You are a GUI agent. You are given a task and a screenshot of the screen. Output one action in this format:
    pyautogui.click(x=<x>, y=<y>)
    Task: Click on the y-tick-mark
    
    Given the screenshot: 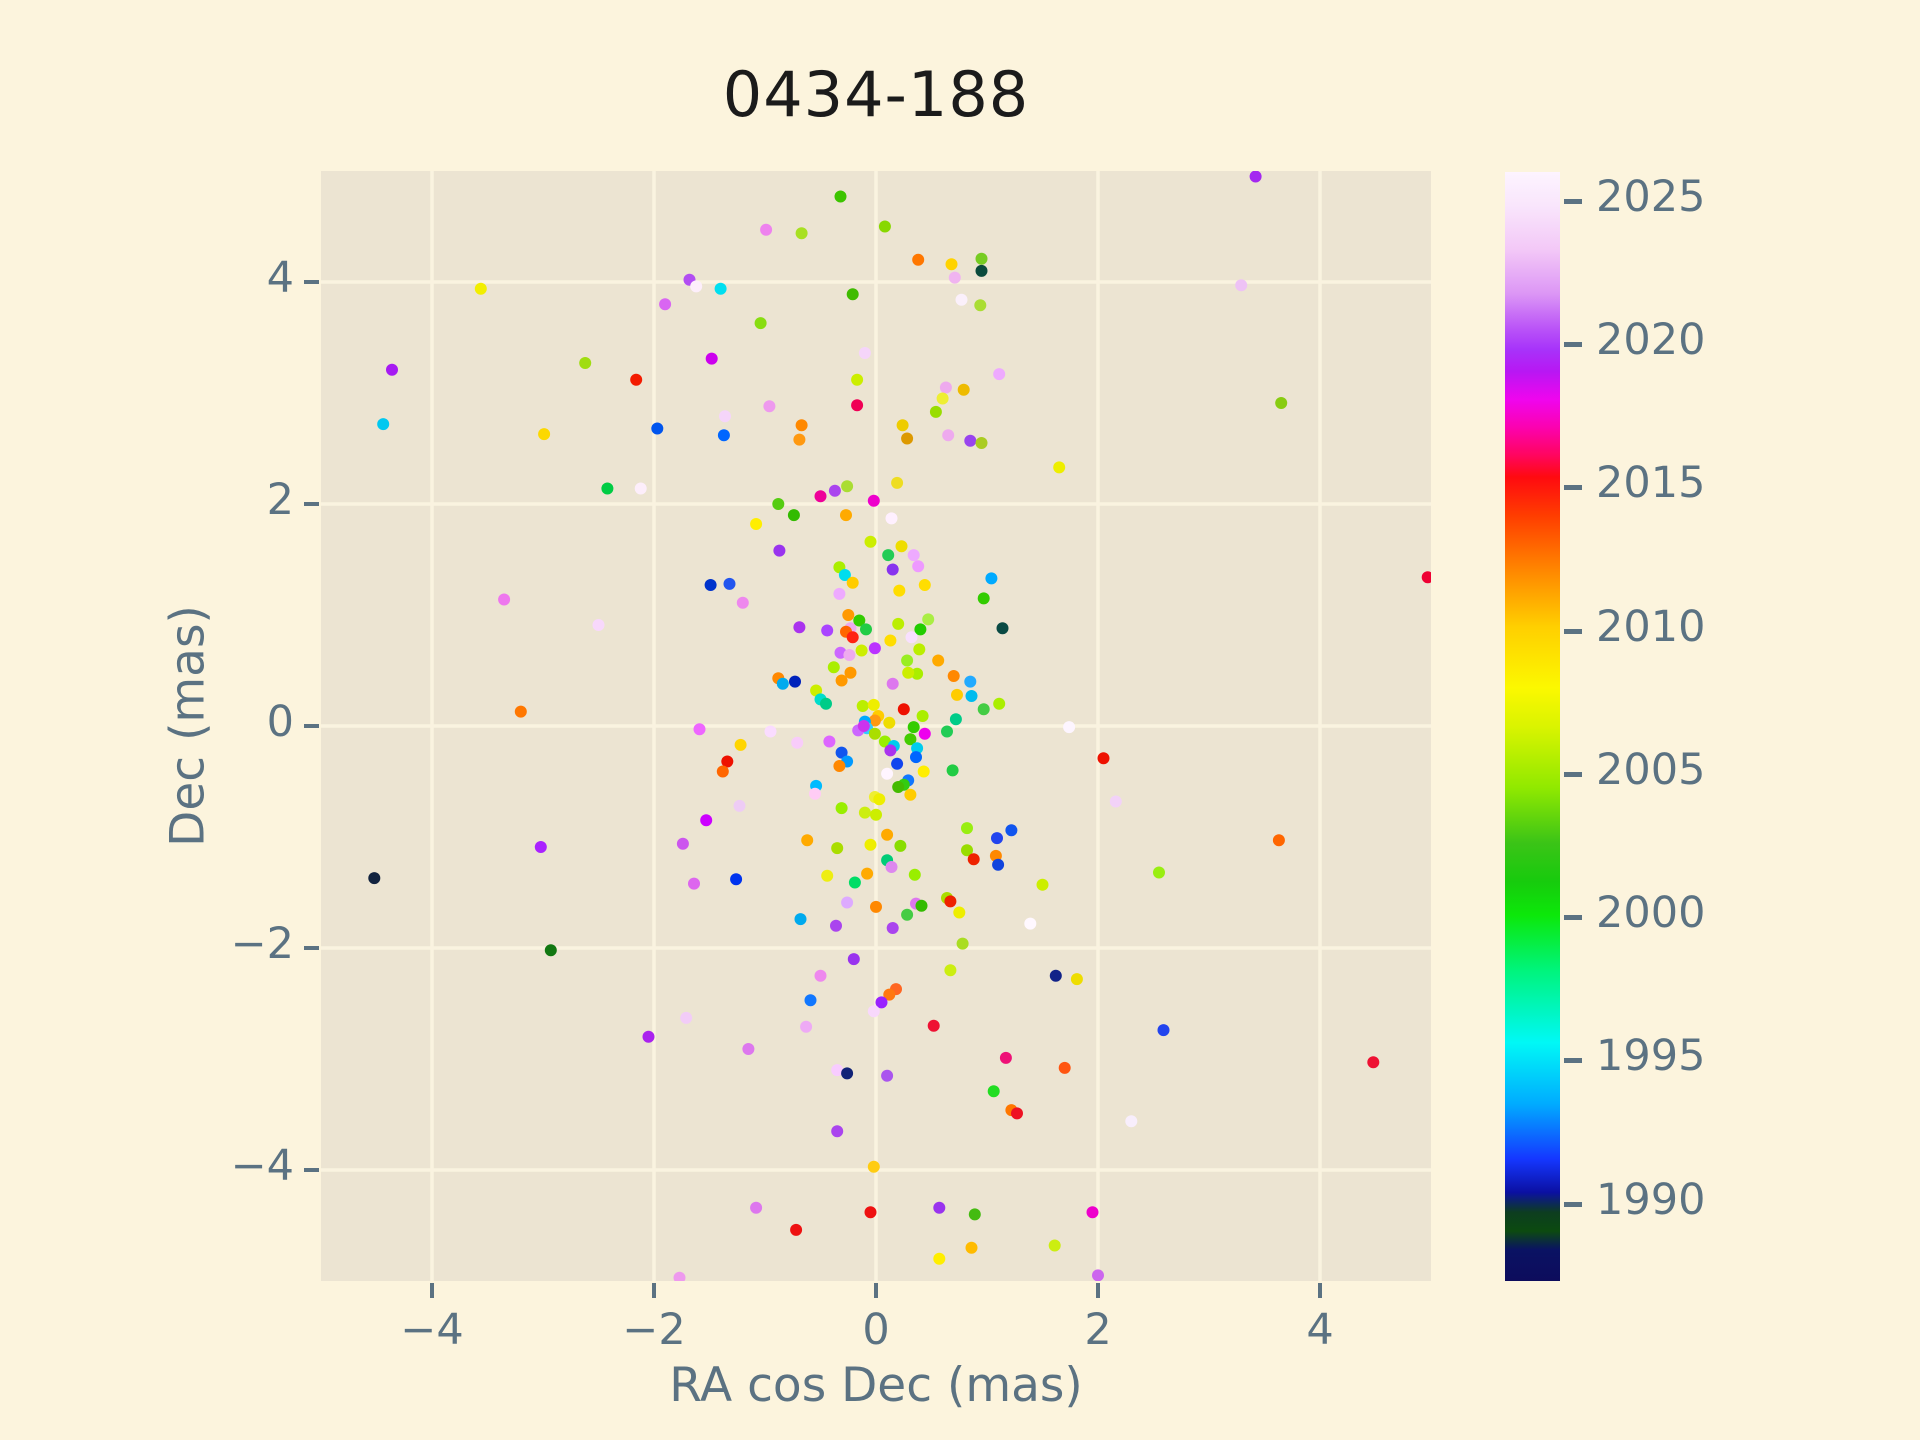 What is the action you would take?
    pyautogui.click(x=311, y=1170)
    